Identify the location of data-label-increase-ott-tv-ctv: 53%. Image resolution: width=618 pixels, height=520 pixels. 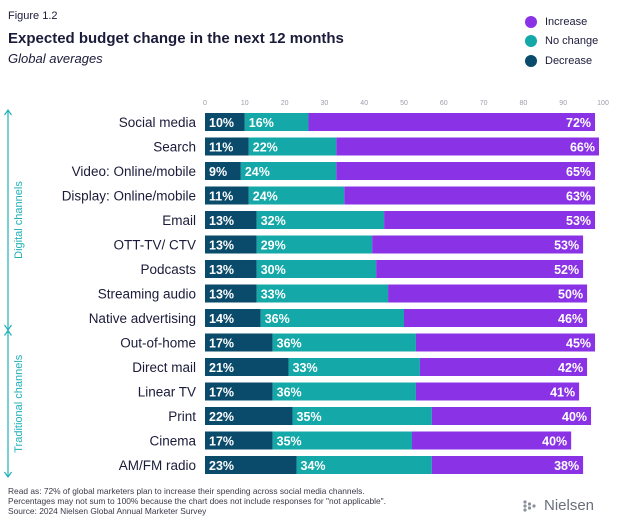
(566, 245).